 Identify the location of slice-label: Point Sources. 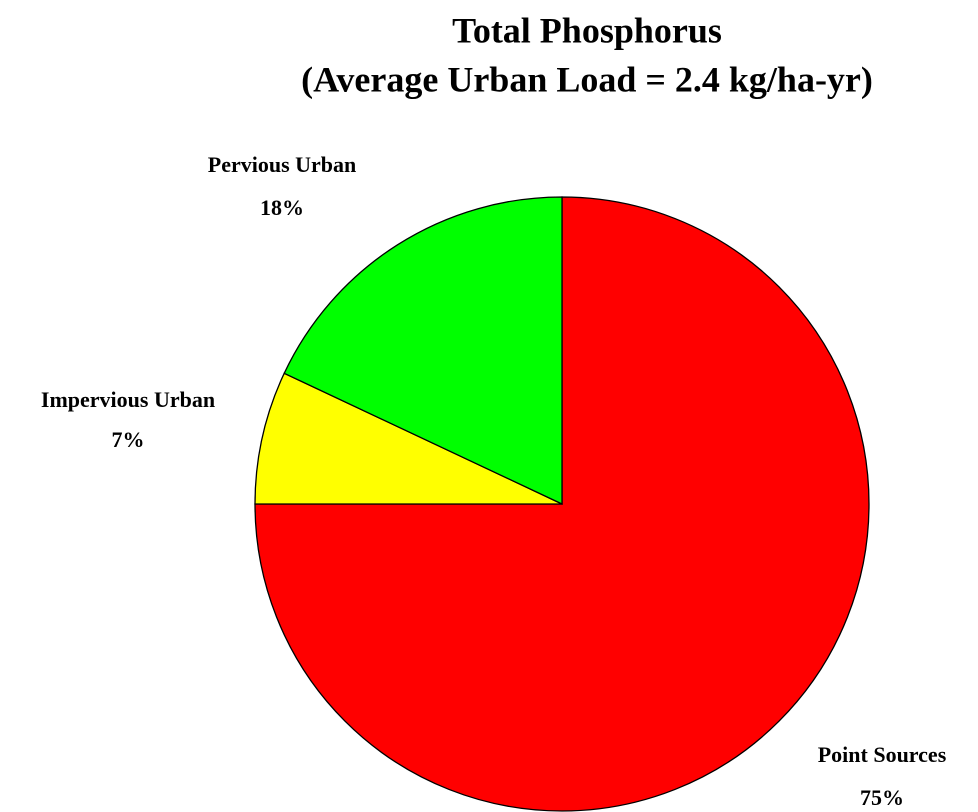
(882, 754).